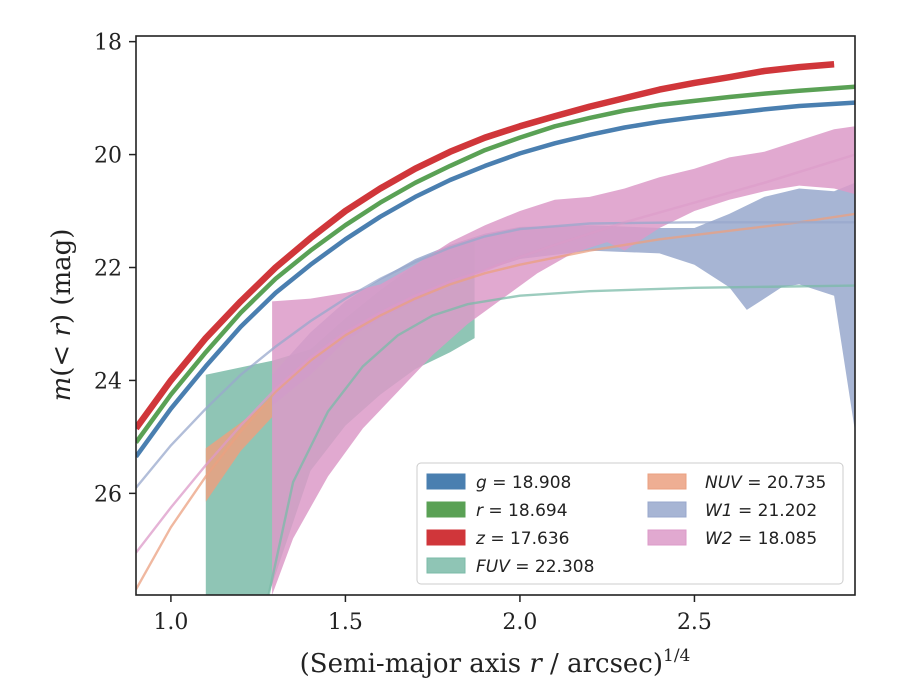 The image size is (900, 700). What do you see at coordinates (108, 269) in the screenshot?
I see `y-tick-label: 22` at bounding box center [108, 269].